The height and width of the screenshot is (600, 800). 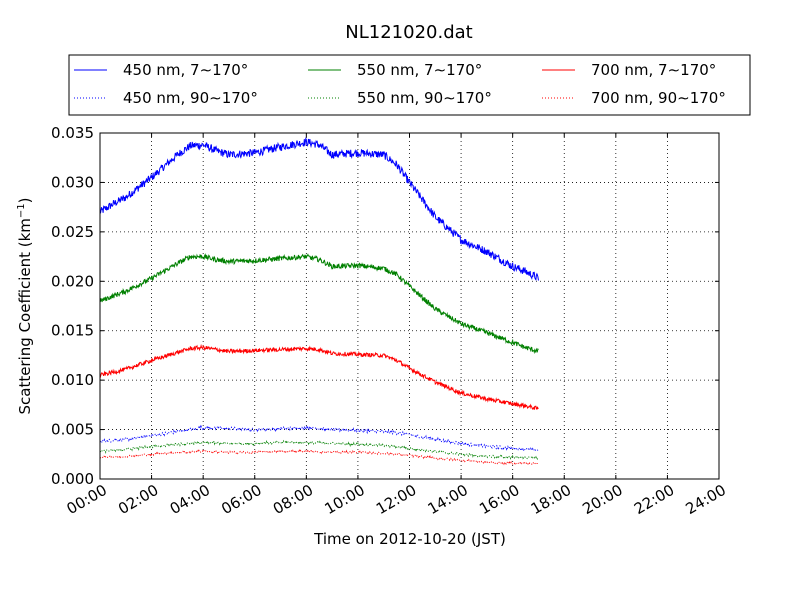 What do you see at coordinates (72, 133) in the screenshot?
I see `y-tick-label: 0.035` at bounding box center [72, 133].